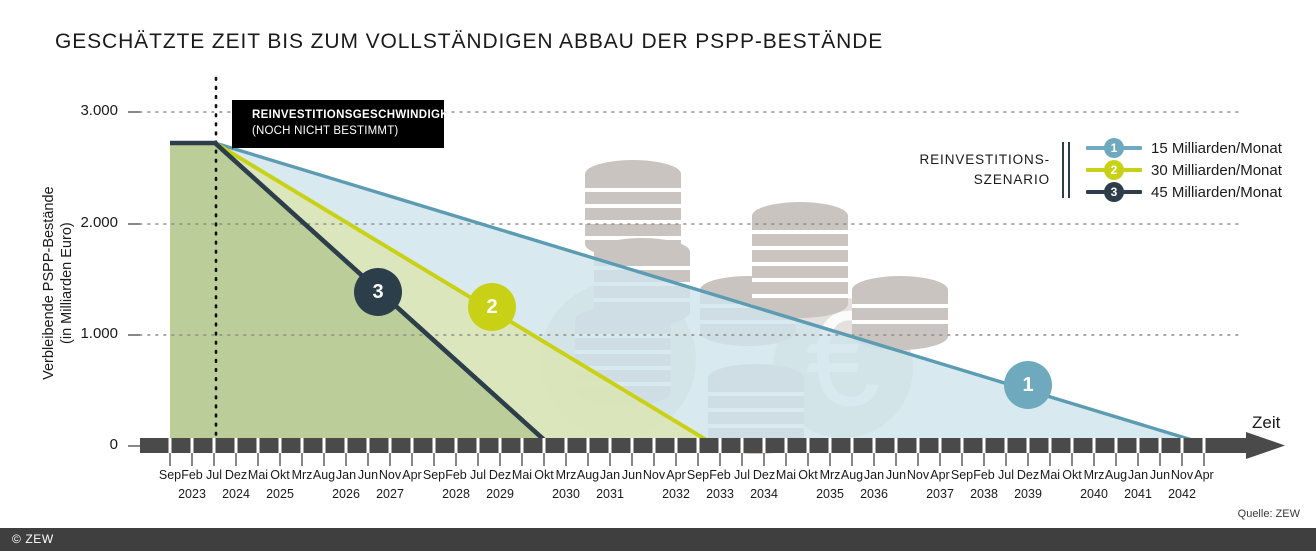 The image size is (1316, 551). I want to click on x-tick-year: 2027, so click(390, 494).